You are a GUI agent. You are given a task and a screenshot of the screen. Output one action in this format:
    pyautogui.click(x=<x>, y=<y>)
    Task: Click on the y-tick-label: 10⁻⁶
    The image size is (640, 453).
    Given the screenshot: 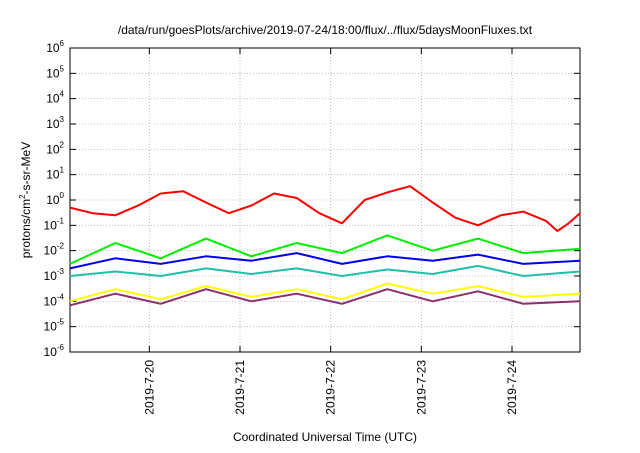 What is the action you would take?
    pyautogui.click(x=54, y=351)
    